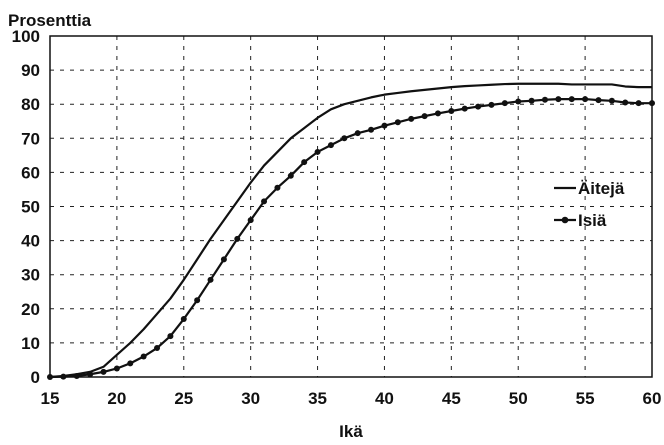  Describe the element at coordinates (26, 36) in the screenshot. I see `y-tick-label-100: 100` at that location.